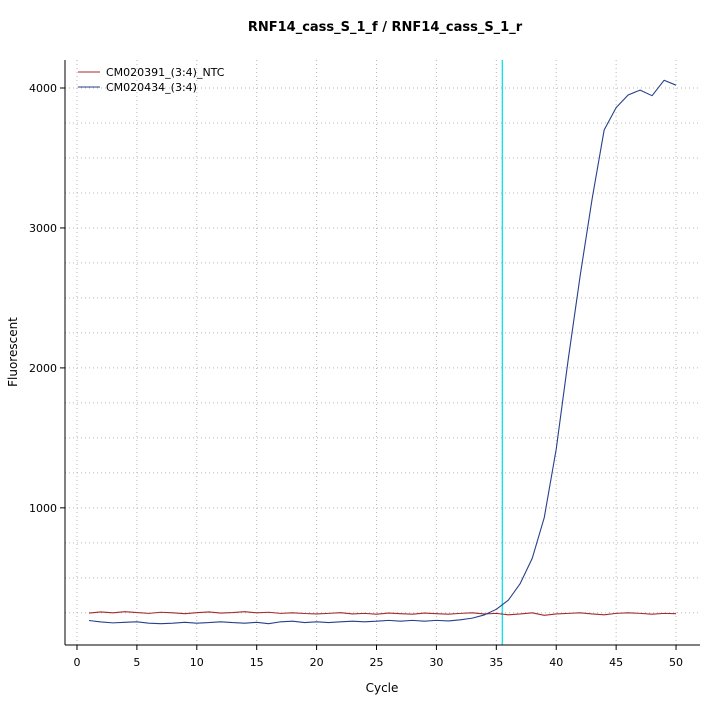 Image resolution: width=720 pixels, height=724 pixels. Describe the element at coordinates (385, 27) in the screenshot. I see `chart-title: RNF14_cass_S_1_f / RNF14_cass_S_1_r` at that location.